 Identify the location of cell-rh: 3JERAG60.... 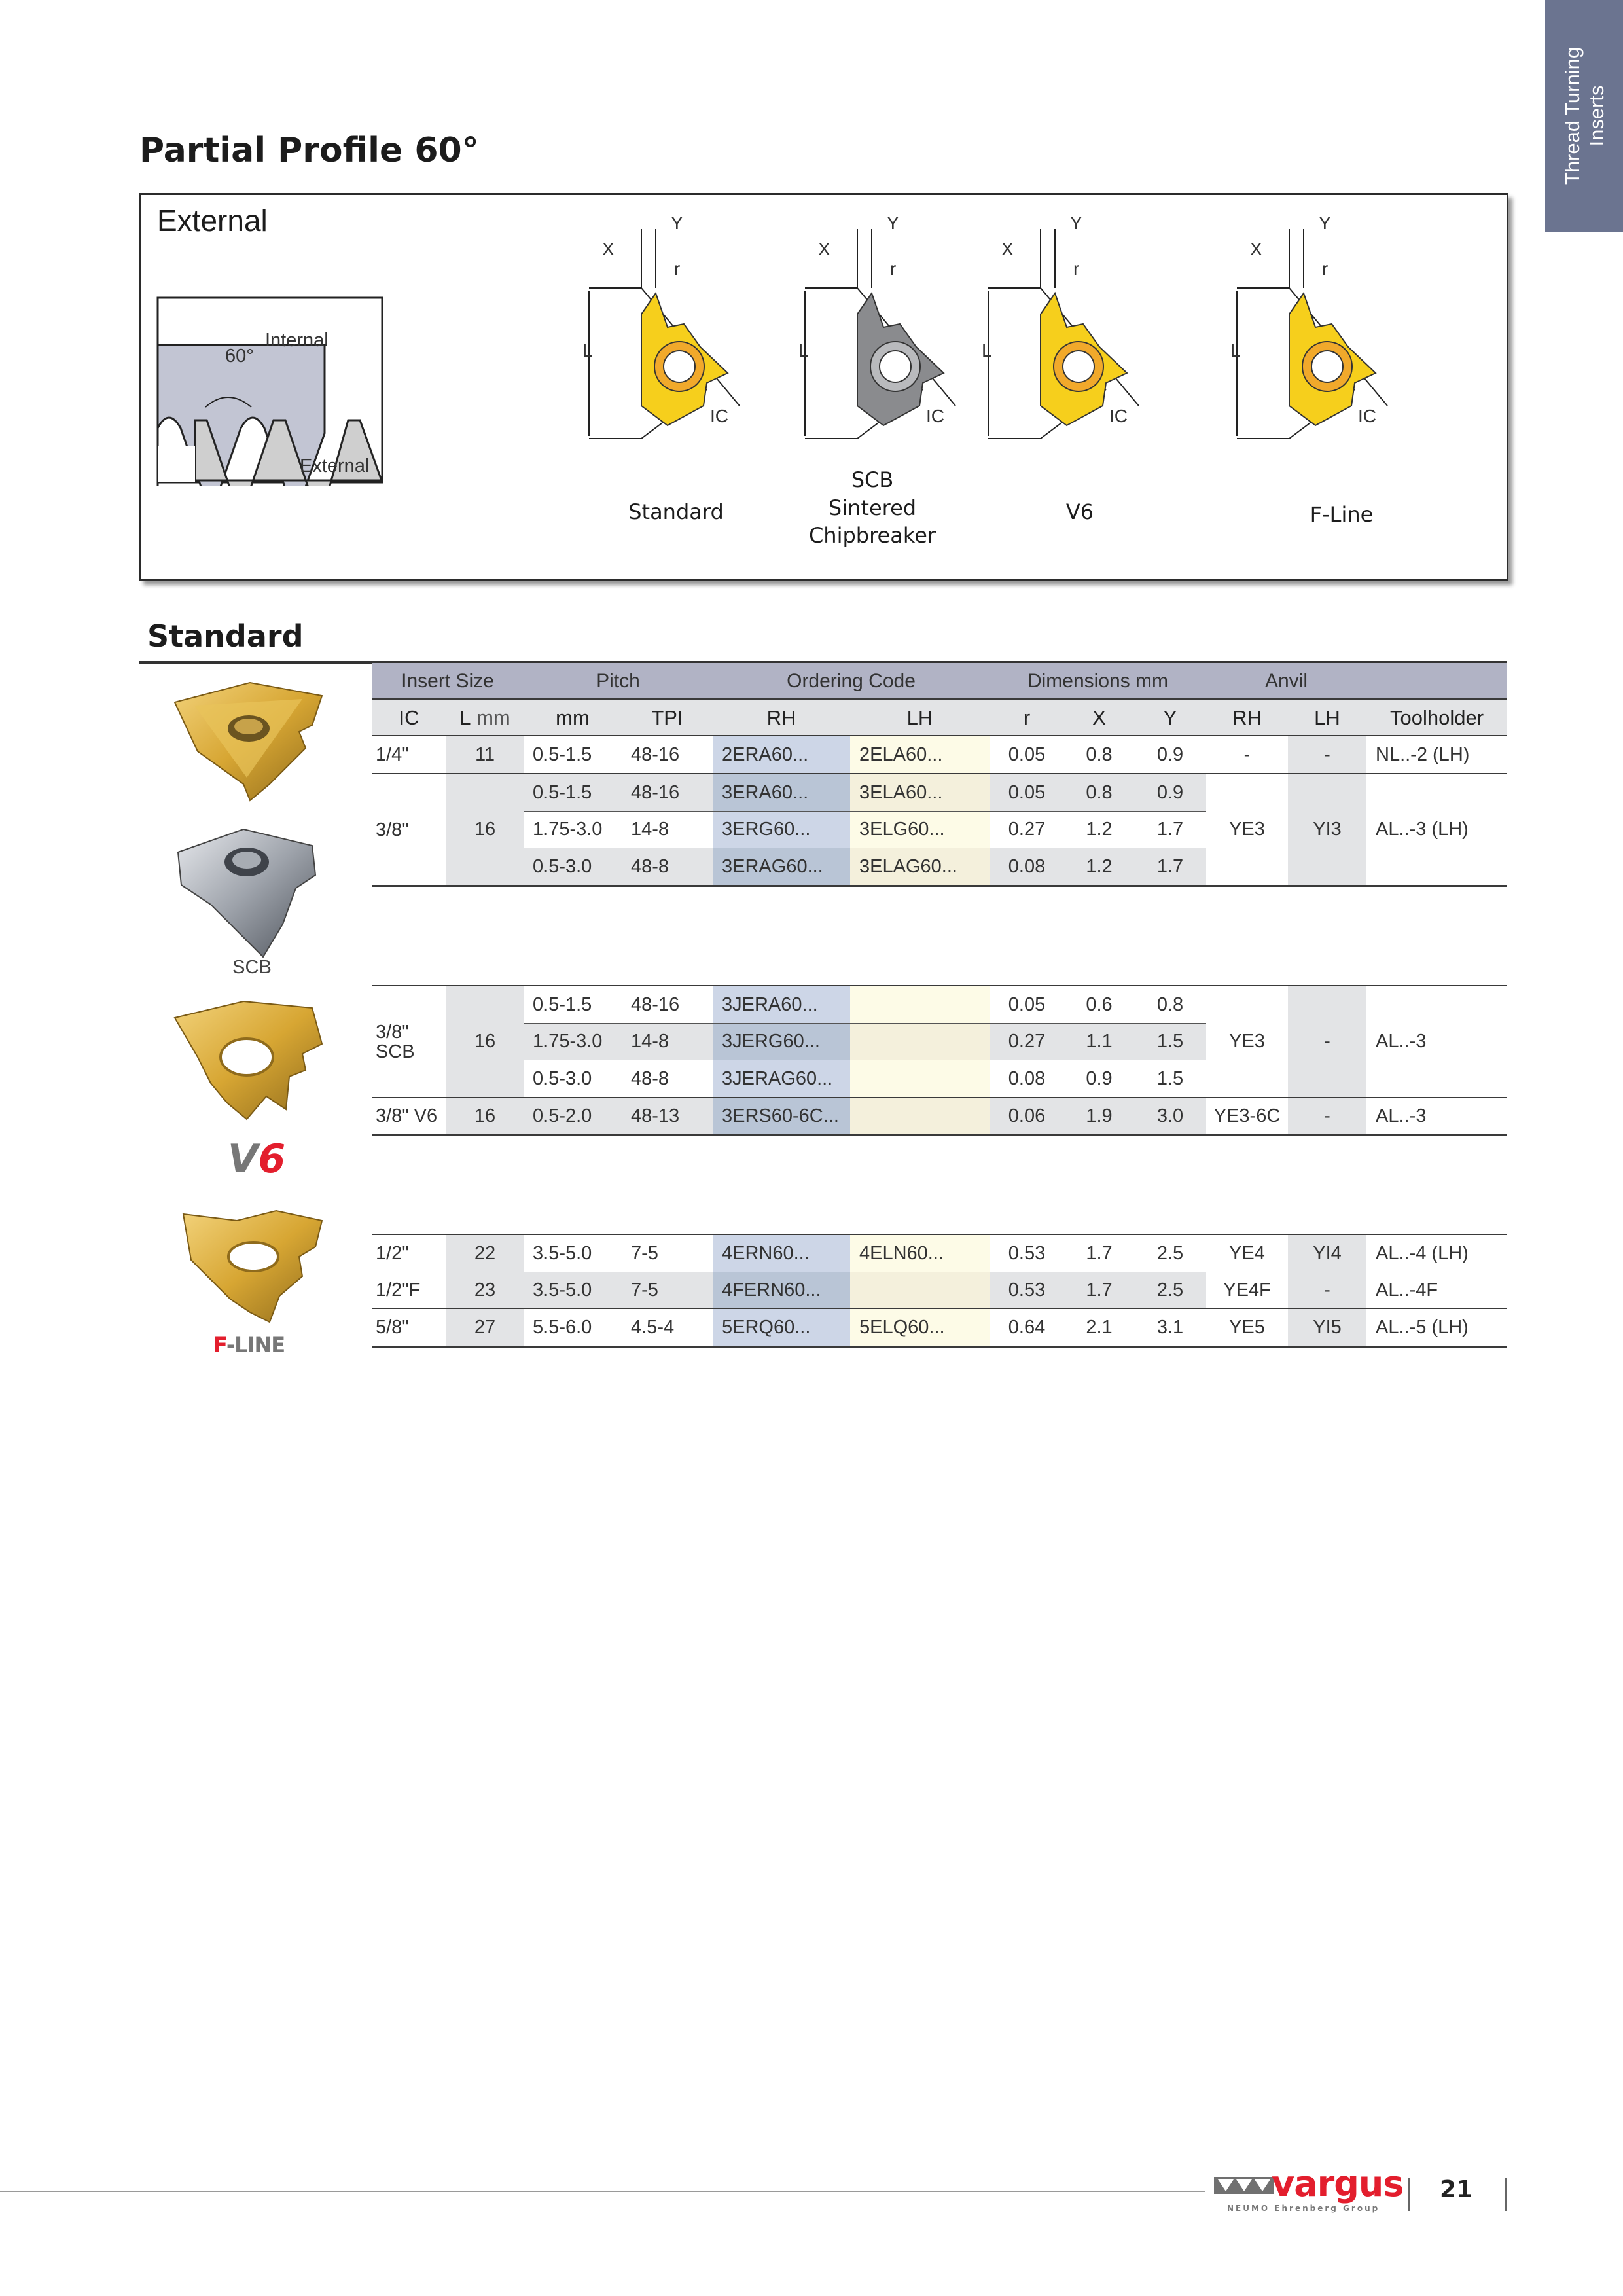
(781, 1079).